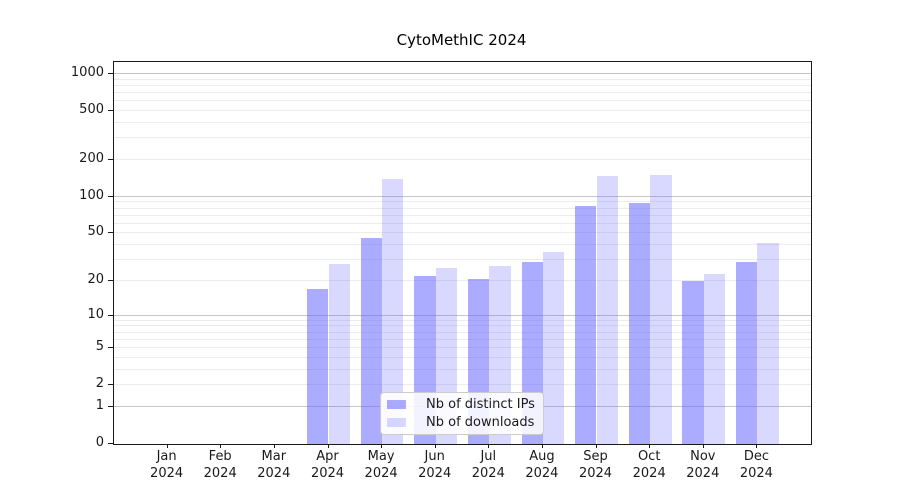  I want to click on y-tick-label: 1, so click(99, 405).